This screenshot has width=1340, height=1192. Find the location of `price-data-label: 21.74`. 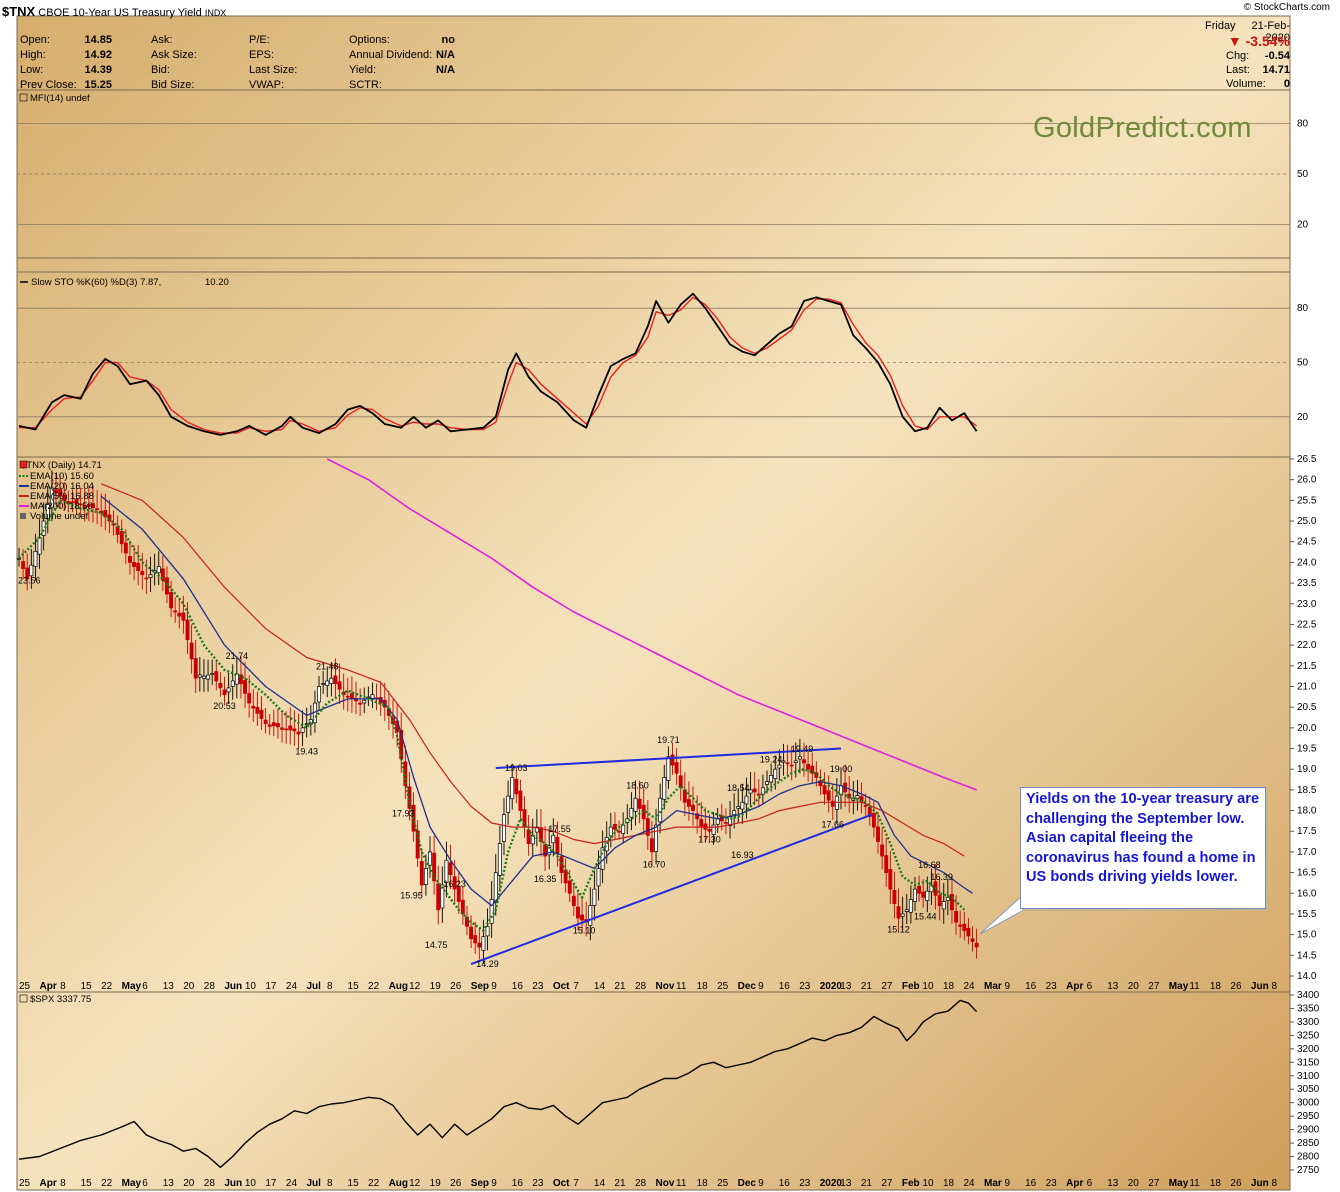

price-data-label: 21.74 is located at coordinates (237, 656).